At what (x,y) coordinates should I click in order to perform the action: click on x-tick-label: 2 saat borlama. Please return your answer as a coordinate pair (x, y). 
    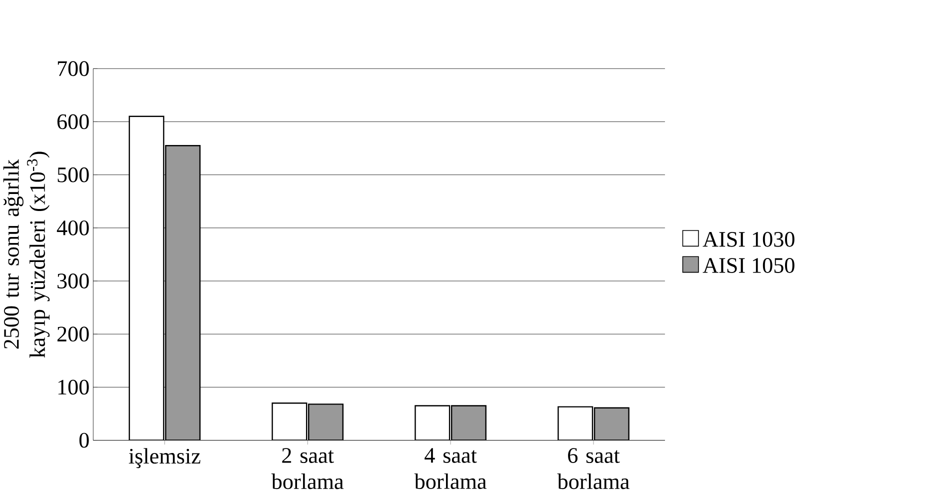
    Looking at the image, I should click on (307, 468).